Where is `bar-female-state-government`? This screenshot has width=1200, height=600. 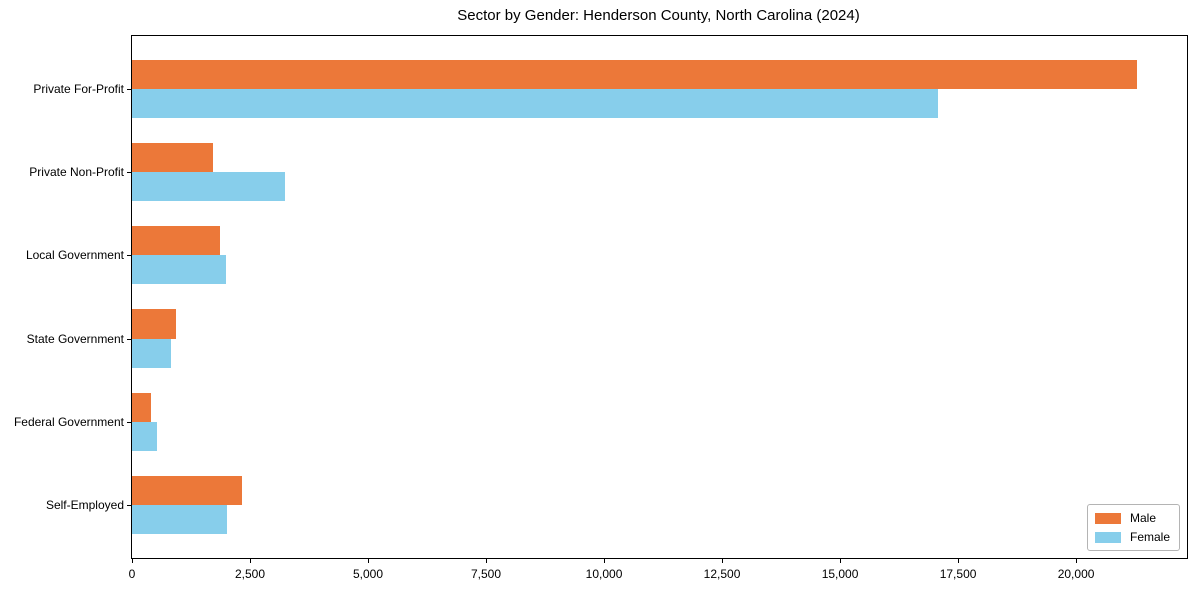 bar-female-state-government is located at coordinates (152, 353).